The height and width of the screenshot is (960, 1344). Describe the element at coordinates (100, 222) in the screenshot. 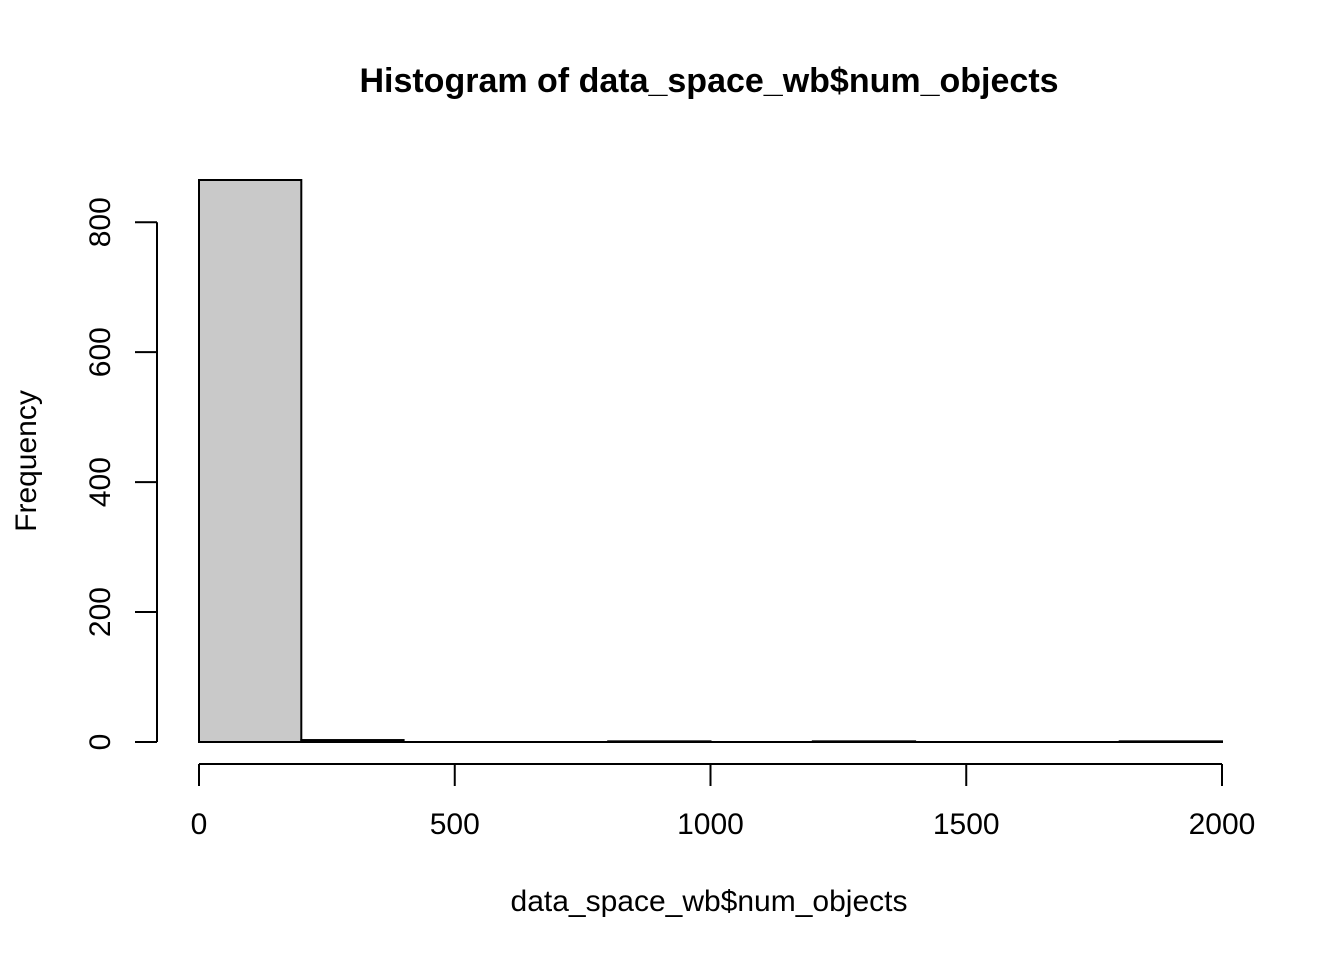

I see `y-tick-label: 800` at that location.